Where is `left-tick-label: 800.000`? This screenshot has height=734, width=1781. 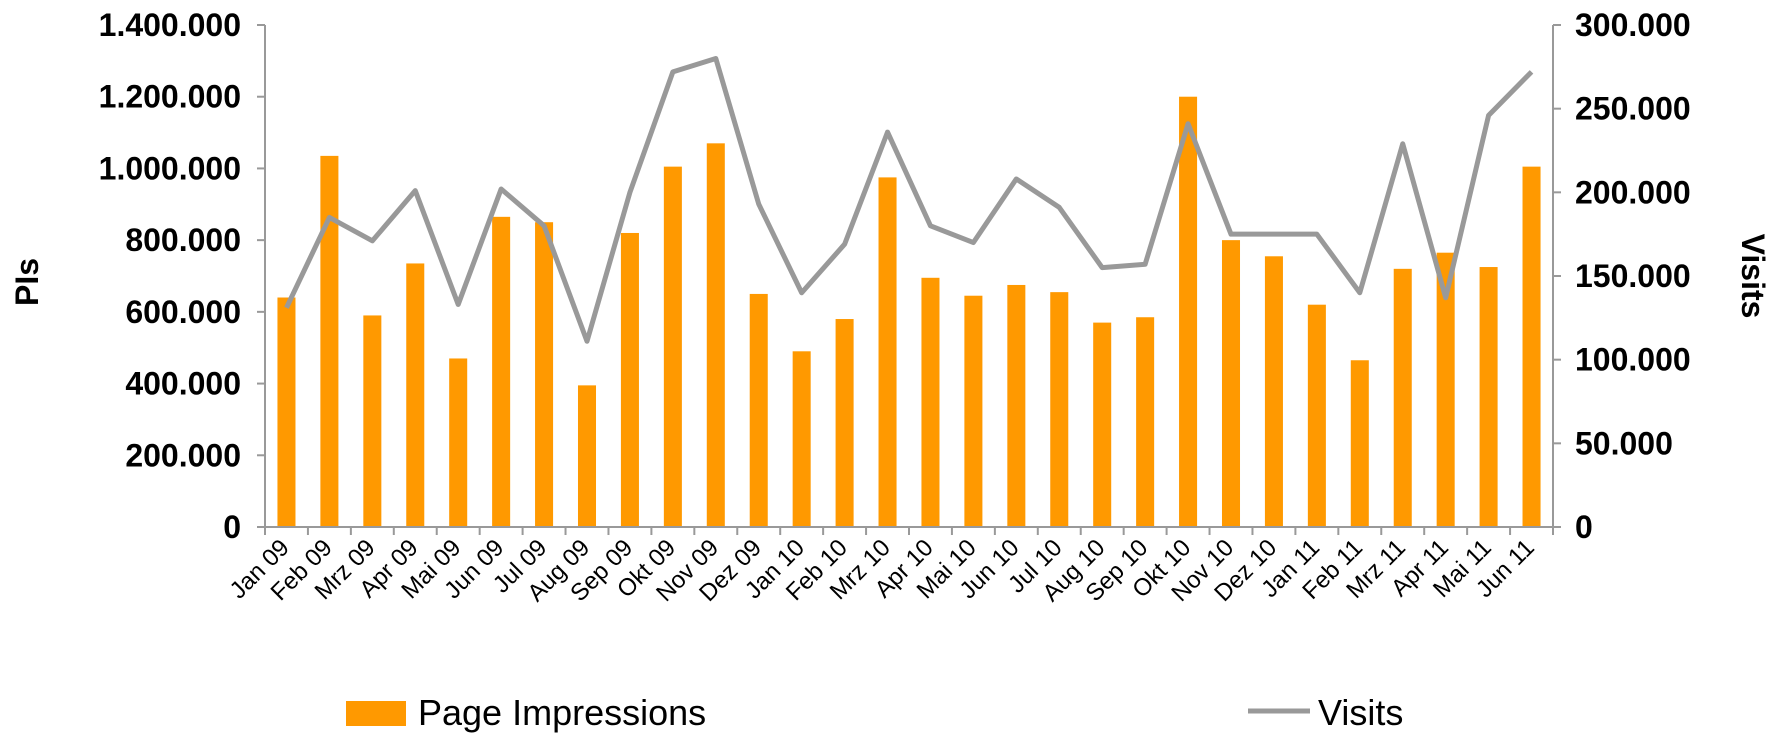
left-tick-label: 800.000 is located at coordinates (183, 240).